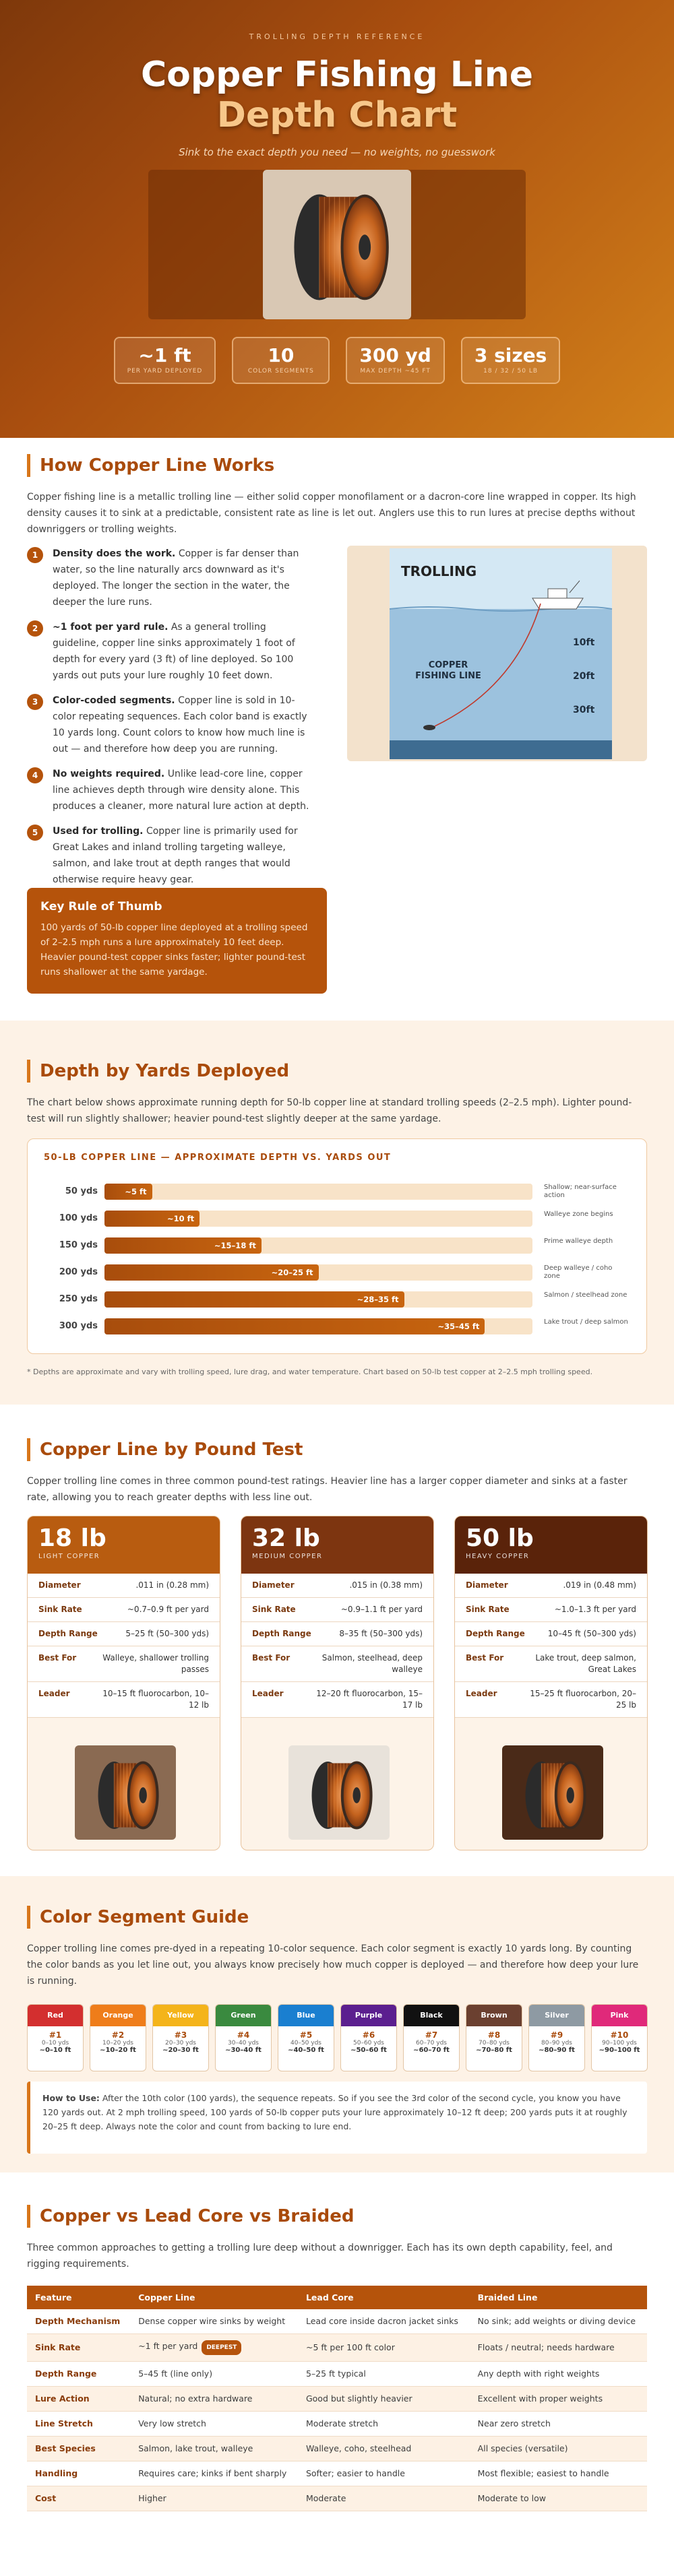 The height and width of the screenshot is (2576, 674). I want to click on swatch-yards: 50–60 yds, so click(368, 2044).